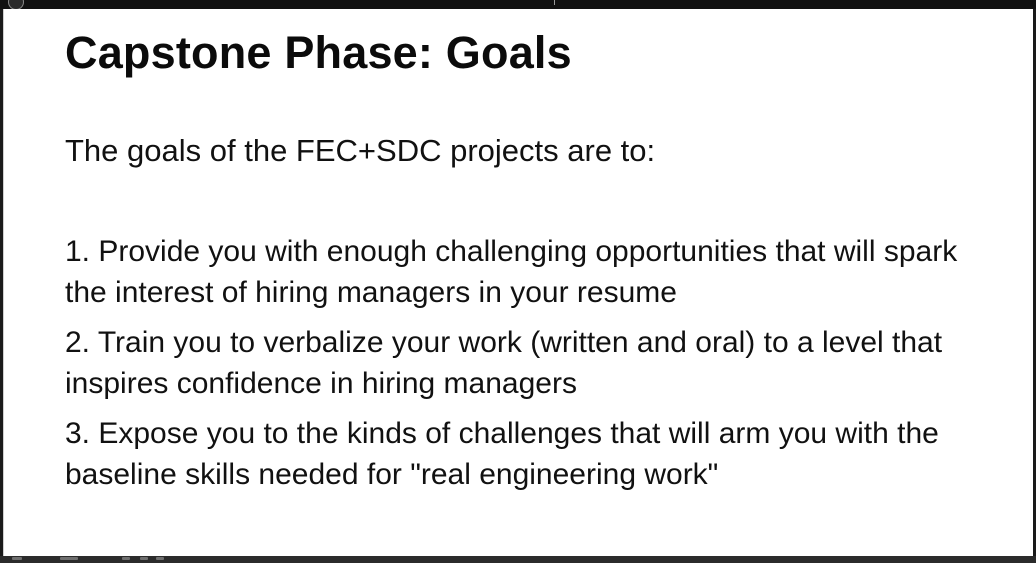 This screenshot has height=563, width=1036. Describe the element at coordinates (518, 559) in the screenshot. I see `bottom-control-bar` at that location.